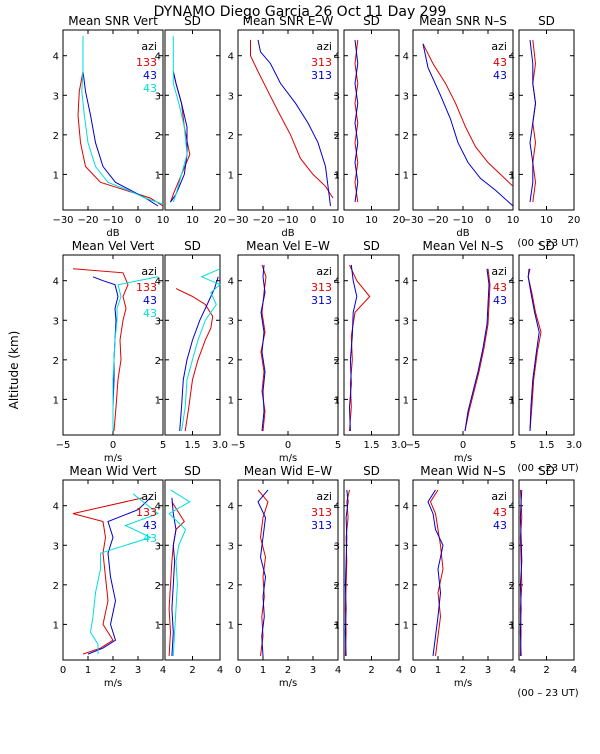 The image size is (600, 754). Describe the element at coordinates (513, 445) in the screenshot. I see `x-tick-label: 5` at that location.